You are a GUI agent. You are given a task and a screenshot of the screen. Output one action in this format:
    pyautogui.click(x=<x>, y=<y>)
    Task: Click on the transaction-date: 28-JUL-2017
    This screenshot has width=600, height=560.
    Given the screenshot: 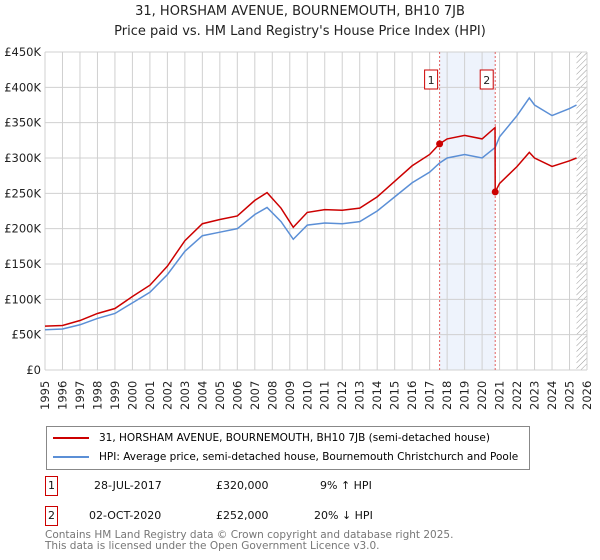 What is the action you would take?
    pyautogui.click(x=128, y=485)
    